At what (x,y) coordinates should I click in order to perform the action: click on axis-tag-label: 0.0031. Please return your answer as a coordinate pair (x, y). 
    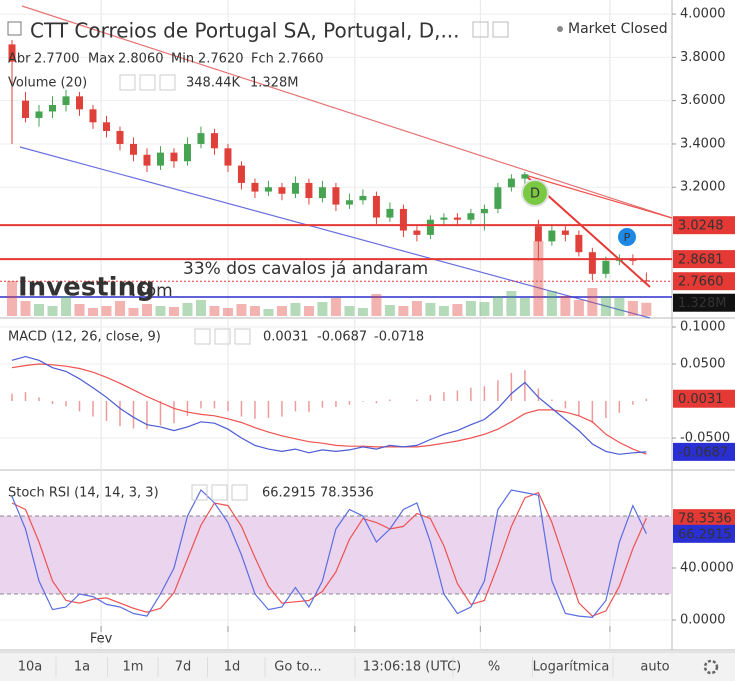
    Looking at the image, I should click on (701, 399).